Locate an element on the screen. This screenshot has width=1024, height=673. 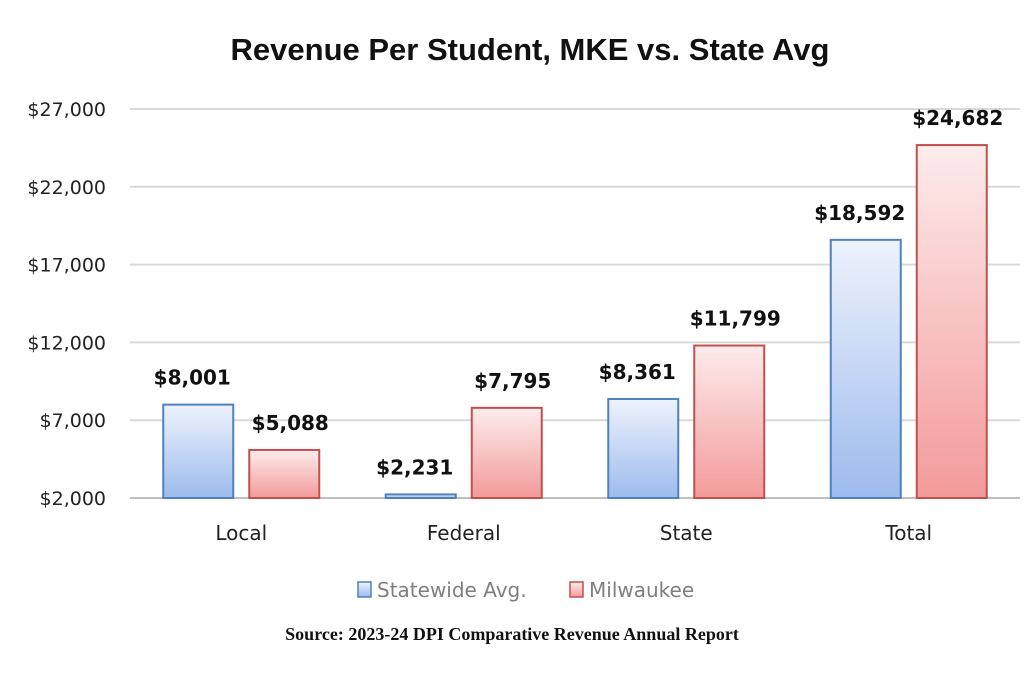
data-label: $8,001 is located at coordinates (192, 378).